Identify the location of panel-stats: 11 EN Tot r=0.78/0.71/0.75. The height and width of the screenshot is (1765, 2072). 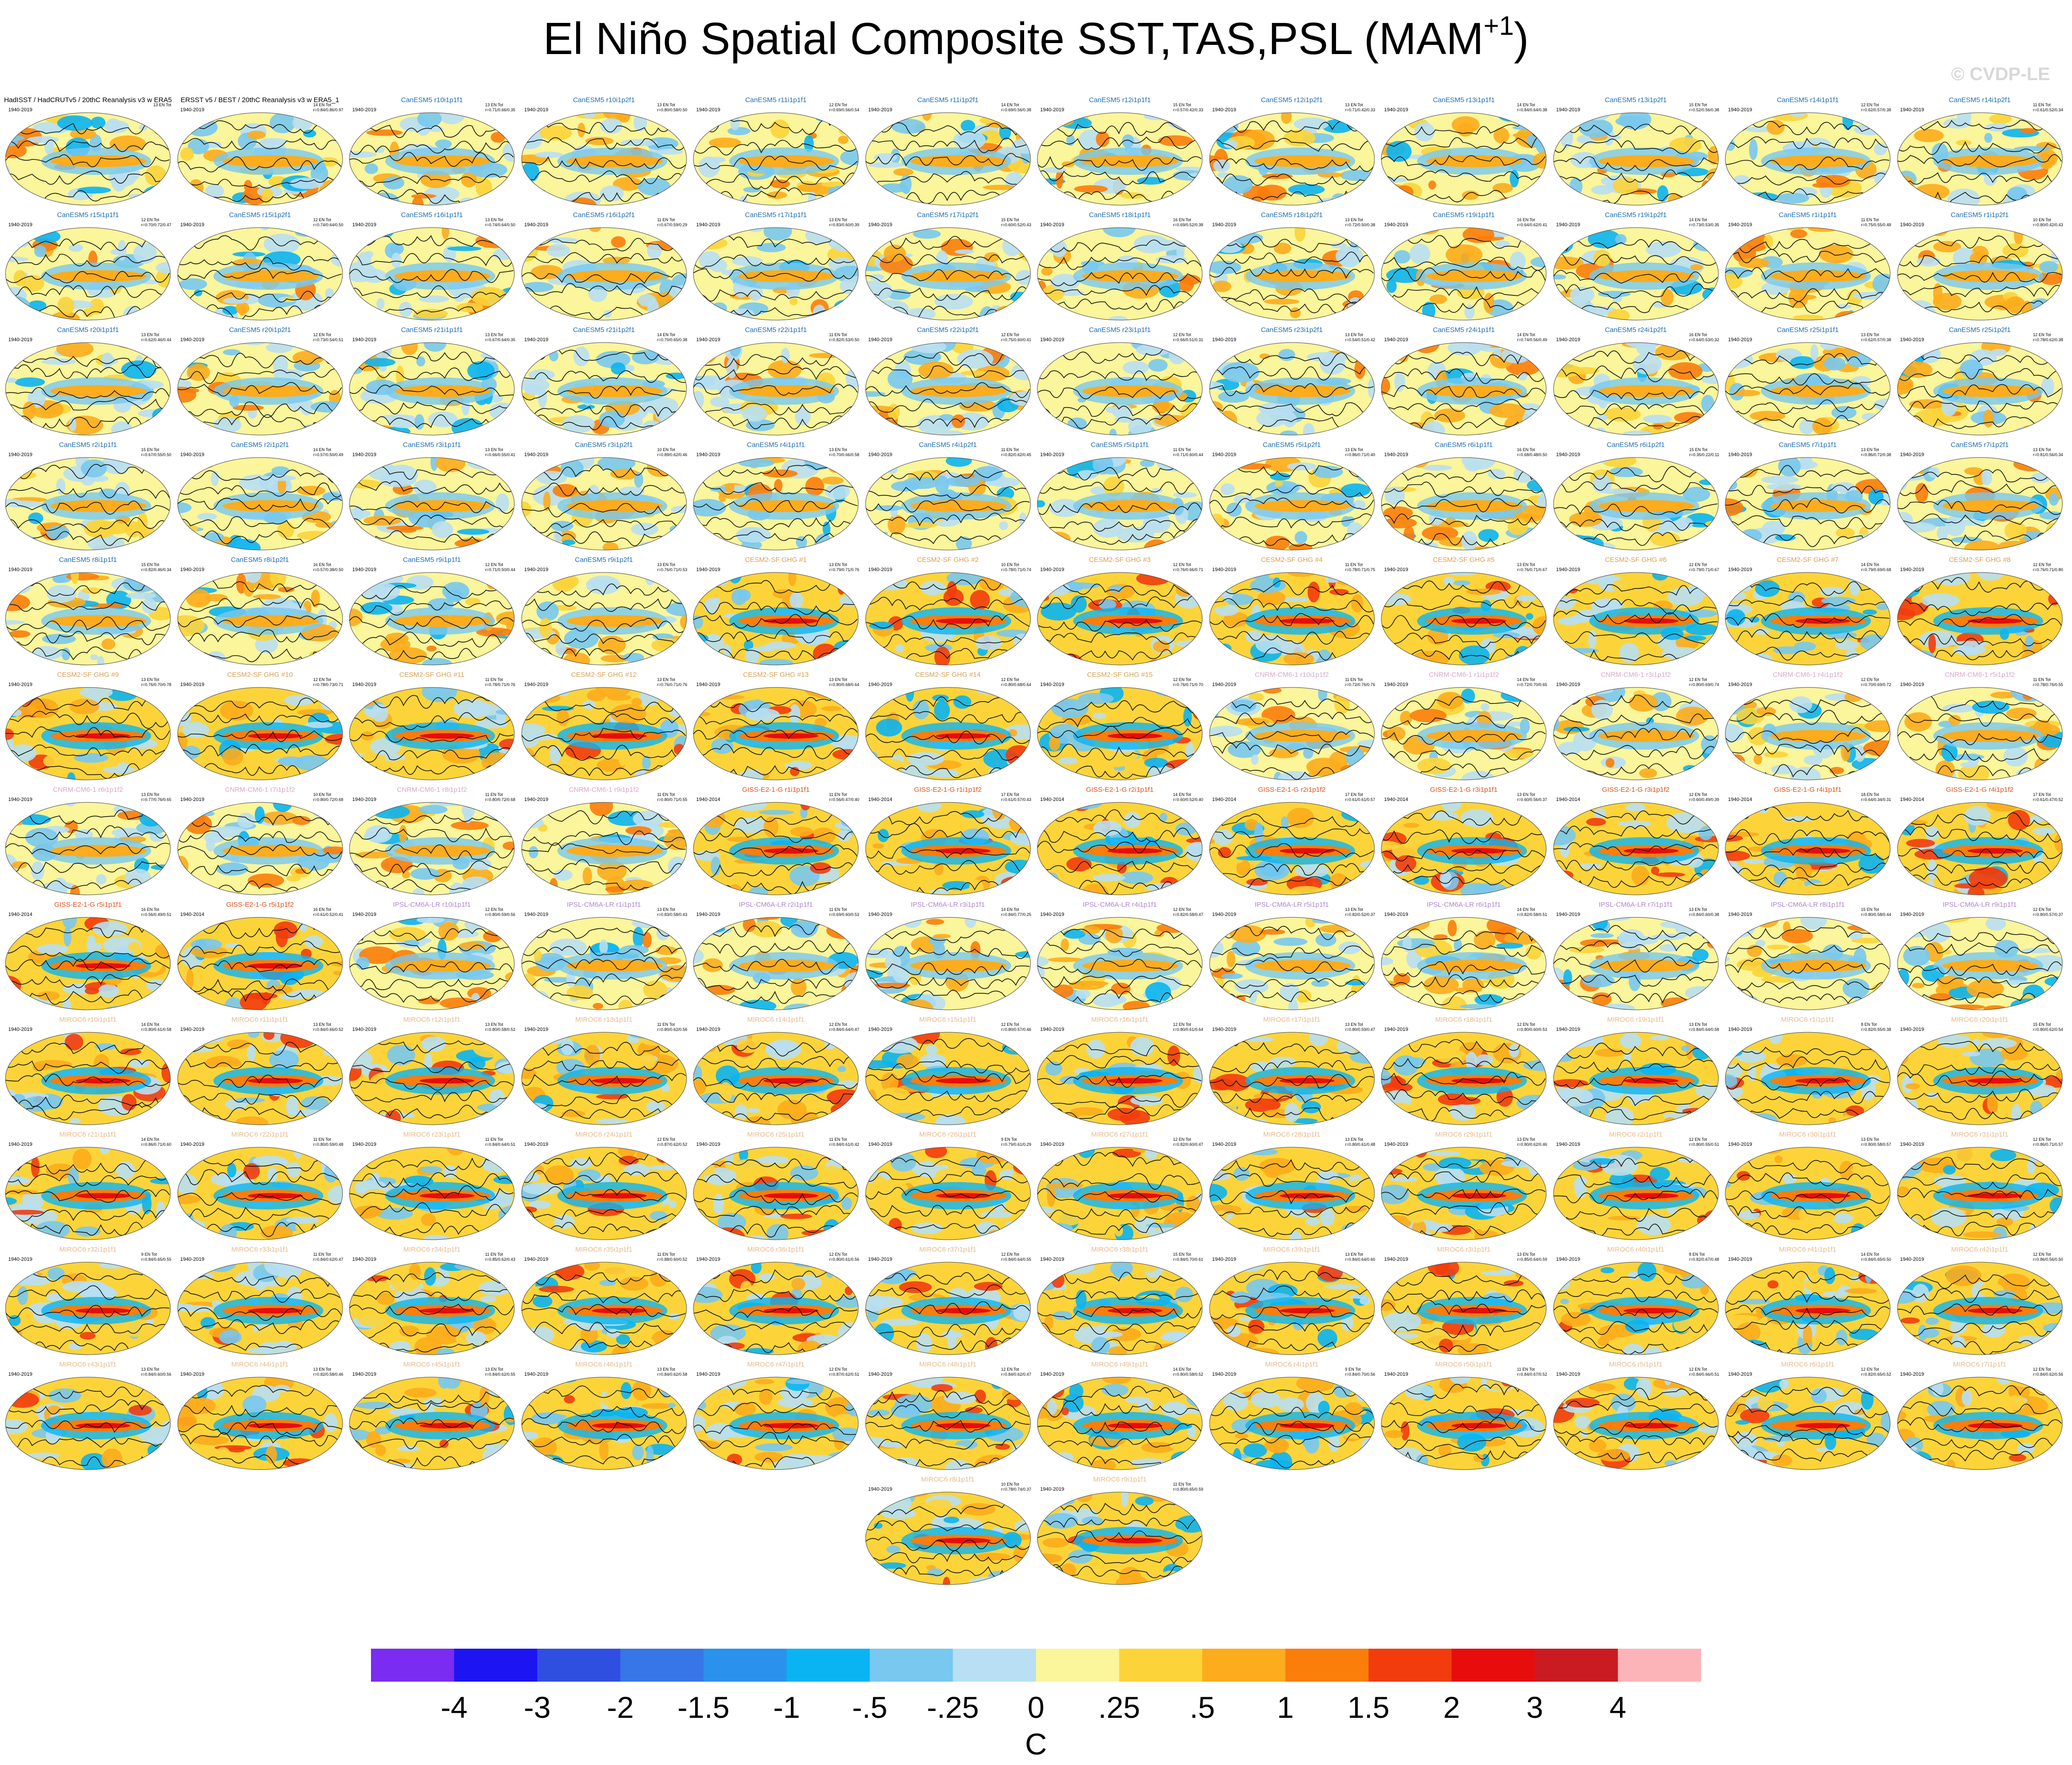
(1360, 567).